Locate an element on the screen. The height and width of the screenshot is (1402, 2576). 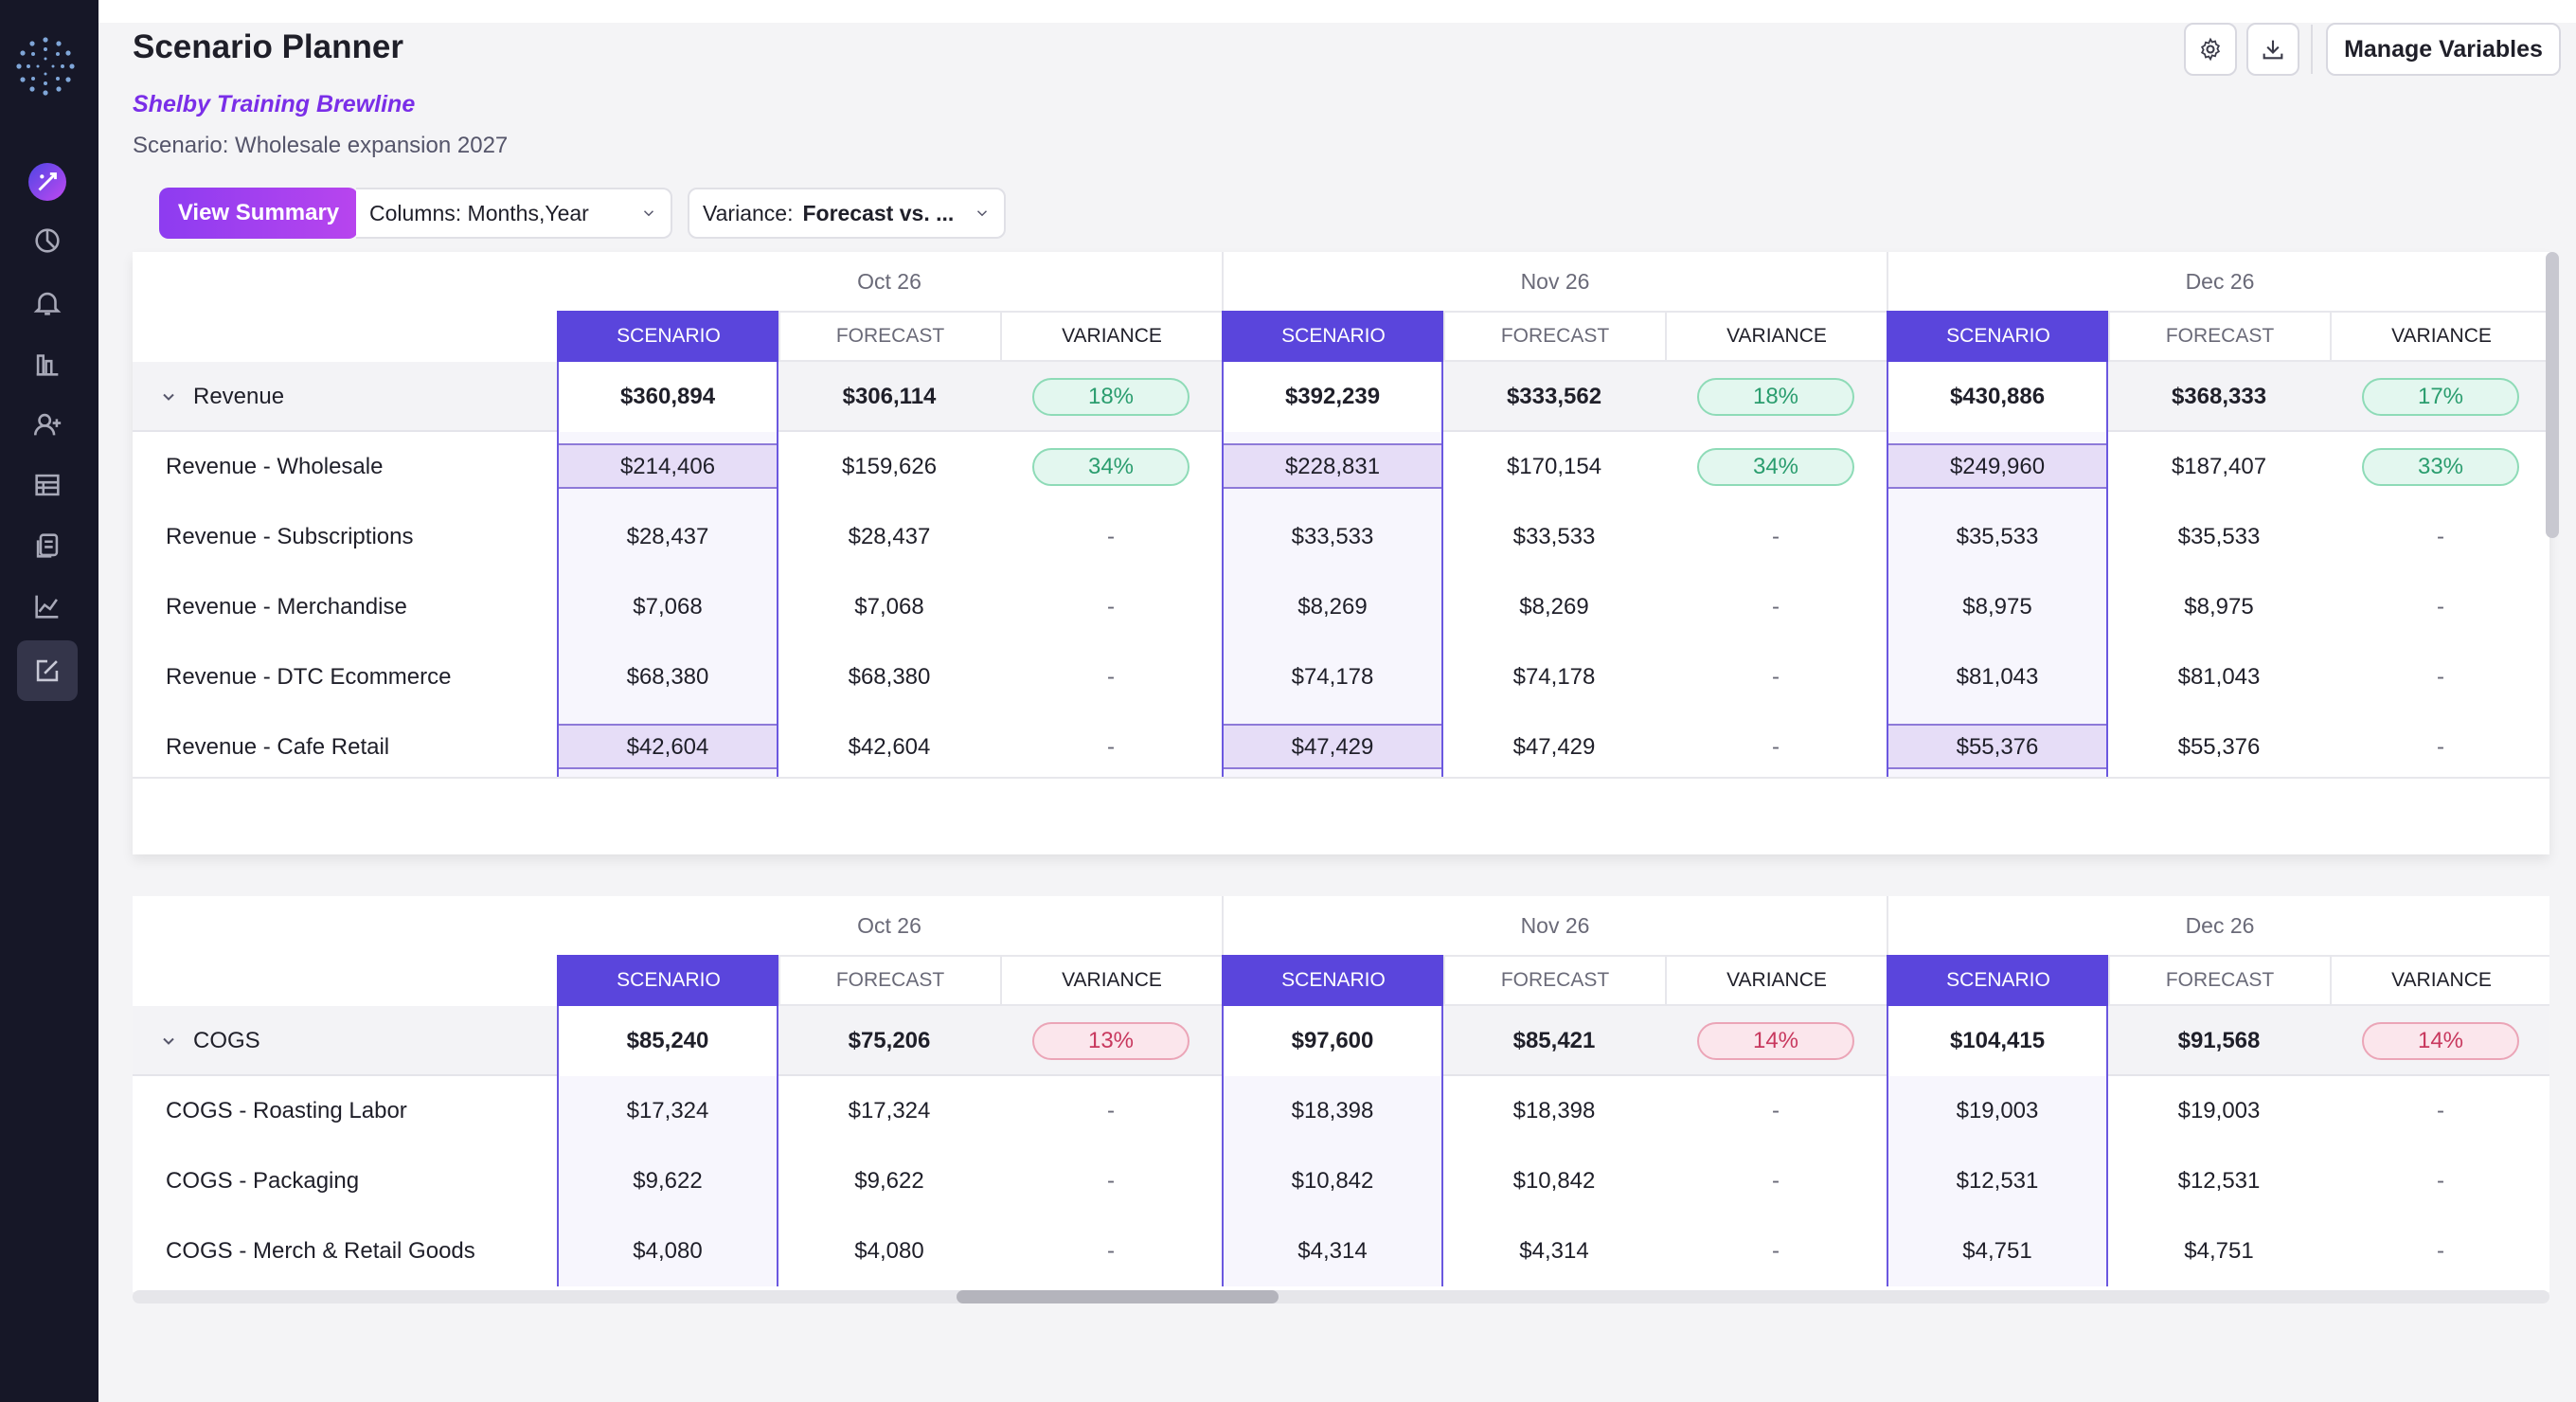
row-label-text: COGS is located at coordinates (226, 1040).